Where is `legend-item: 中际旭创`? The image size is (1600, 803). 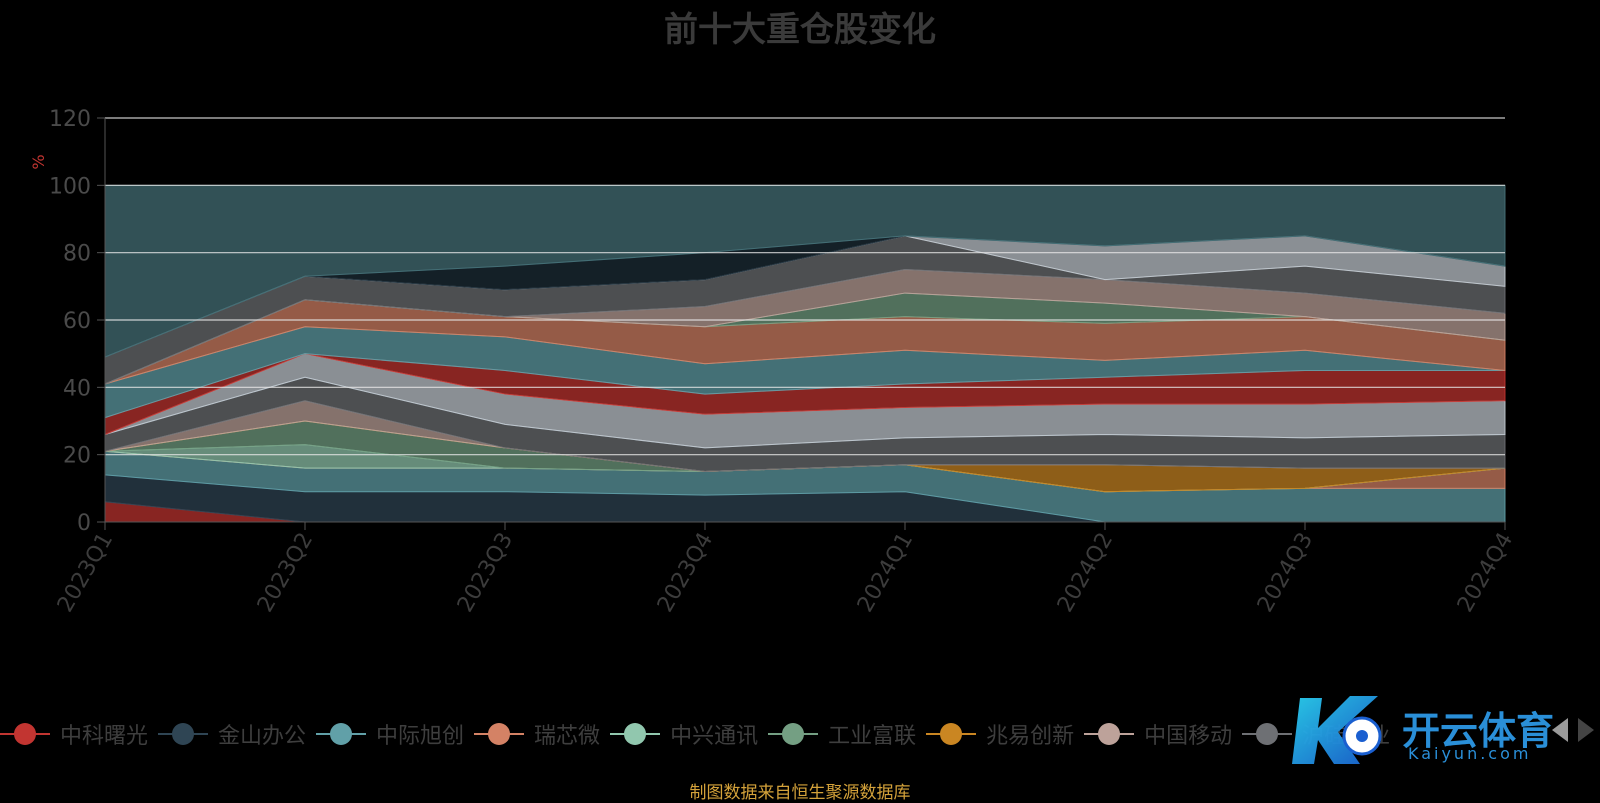
legend-item: 中际旭创 is located at coordinates (390, 734).